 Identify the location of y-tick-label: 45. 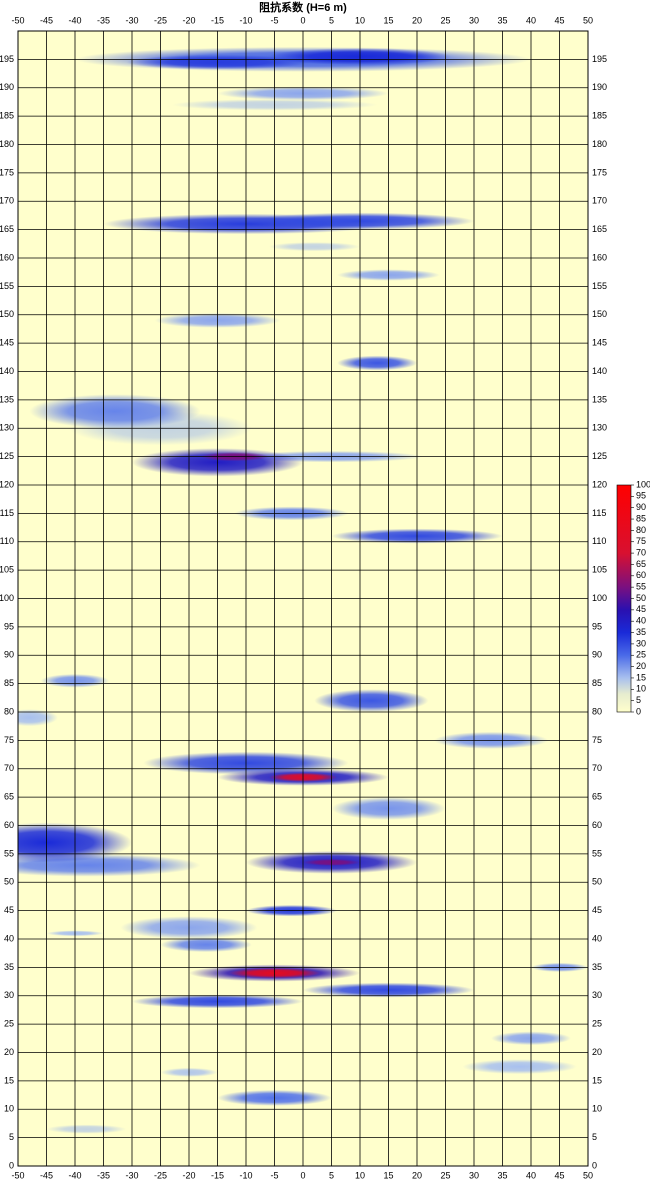
(9, 910).